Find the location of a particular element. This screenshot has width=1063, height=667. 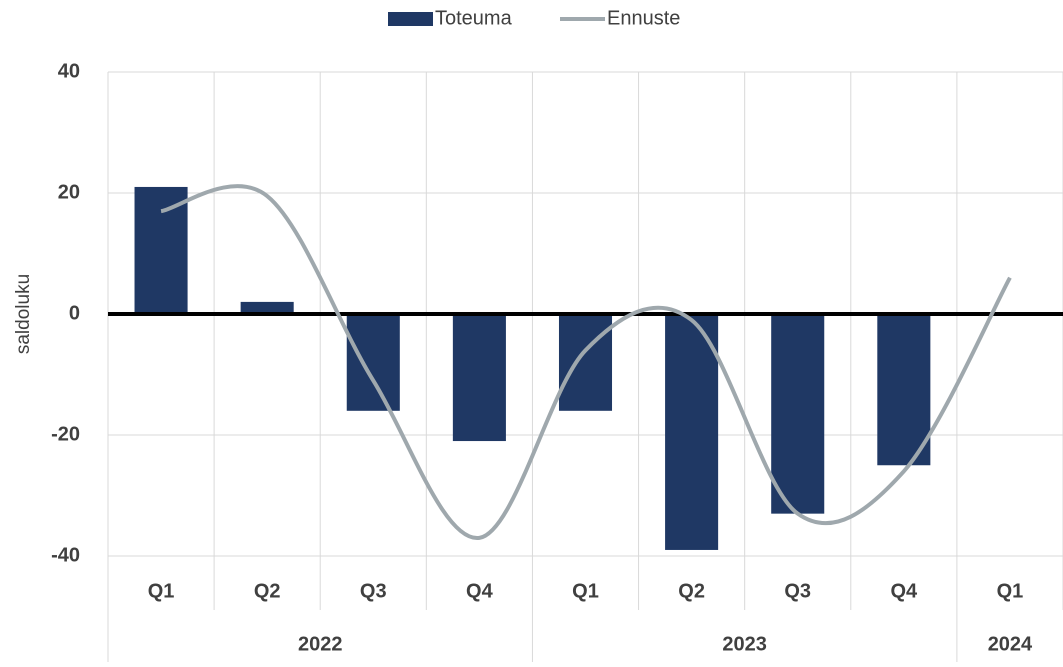

legend-swatch is located at coordinates (410, 19).